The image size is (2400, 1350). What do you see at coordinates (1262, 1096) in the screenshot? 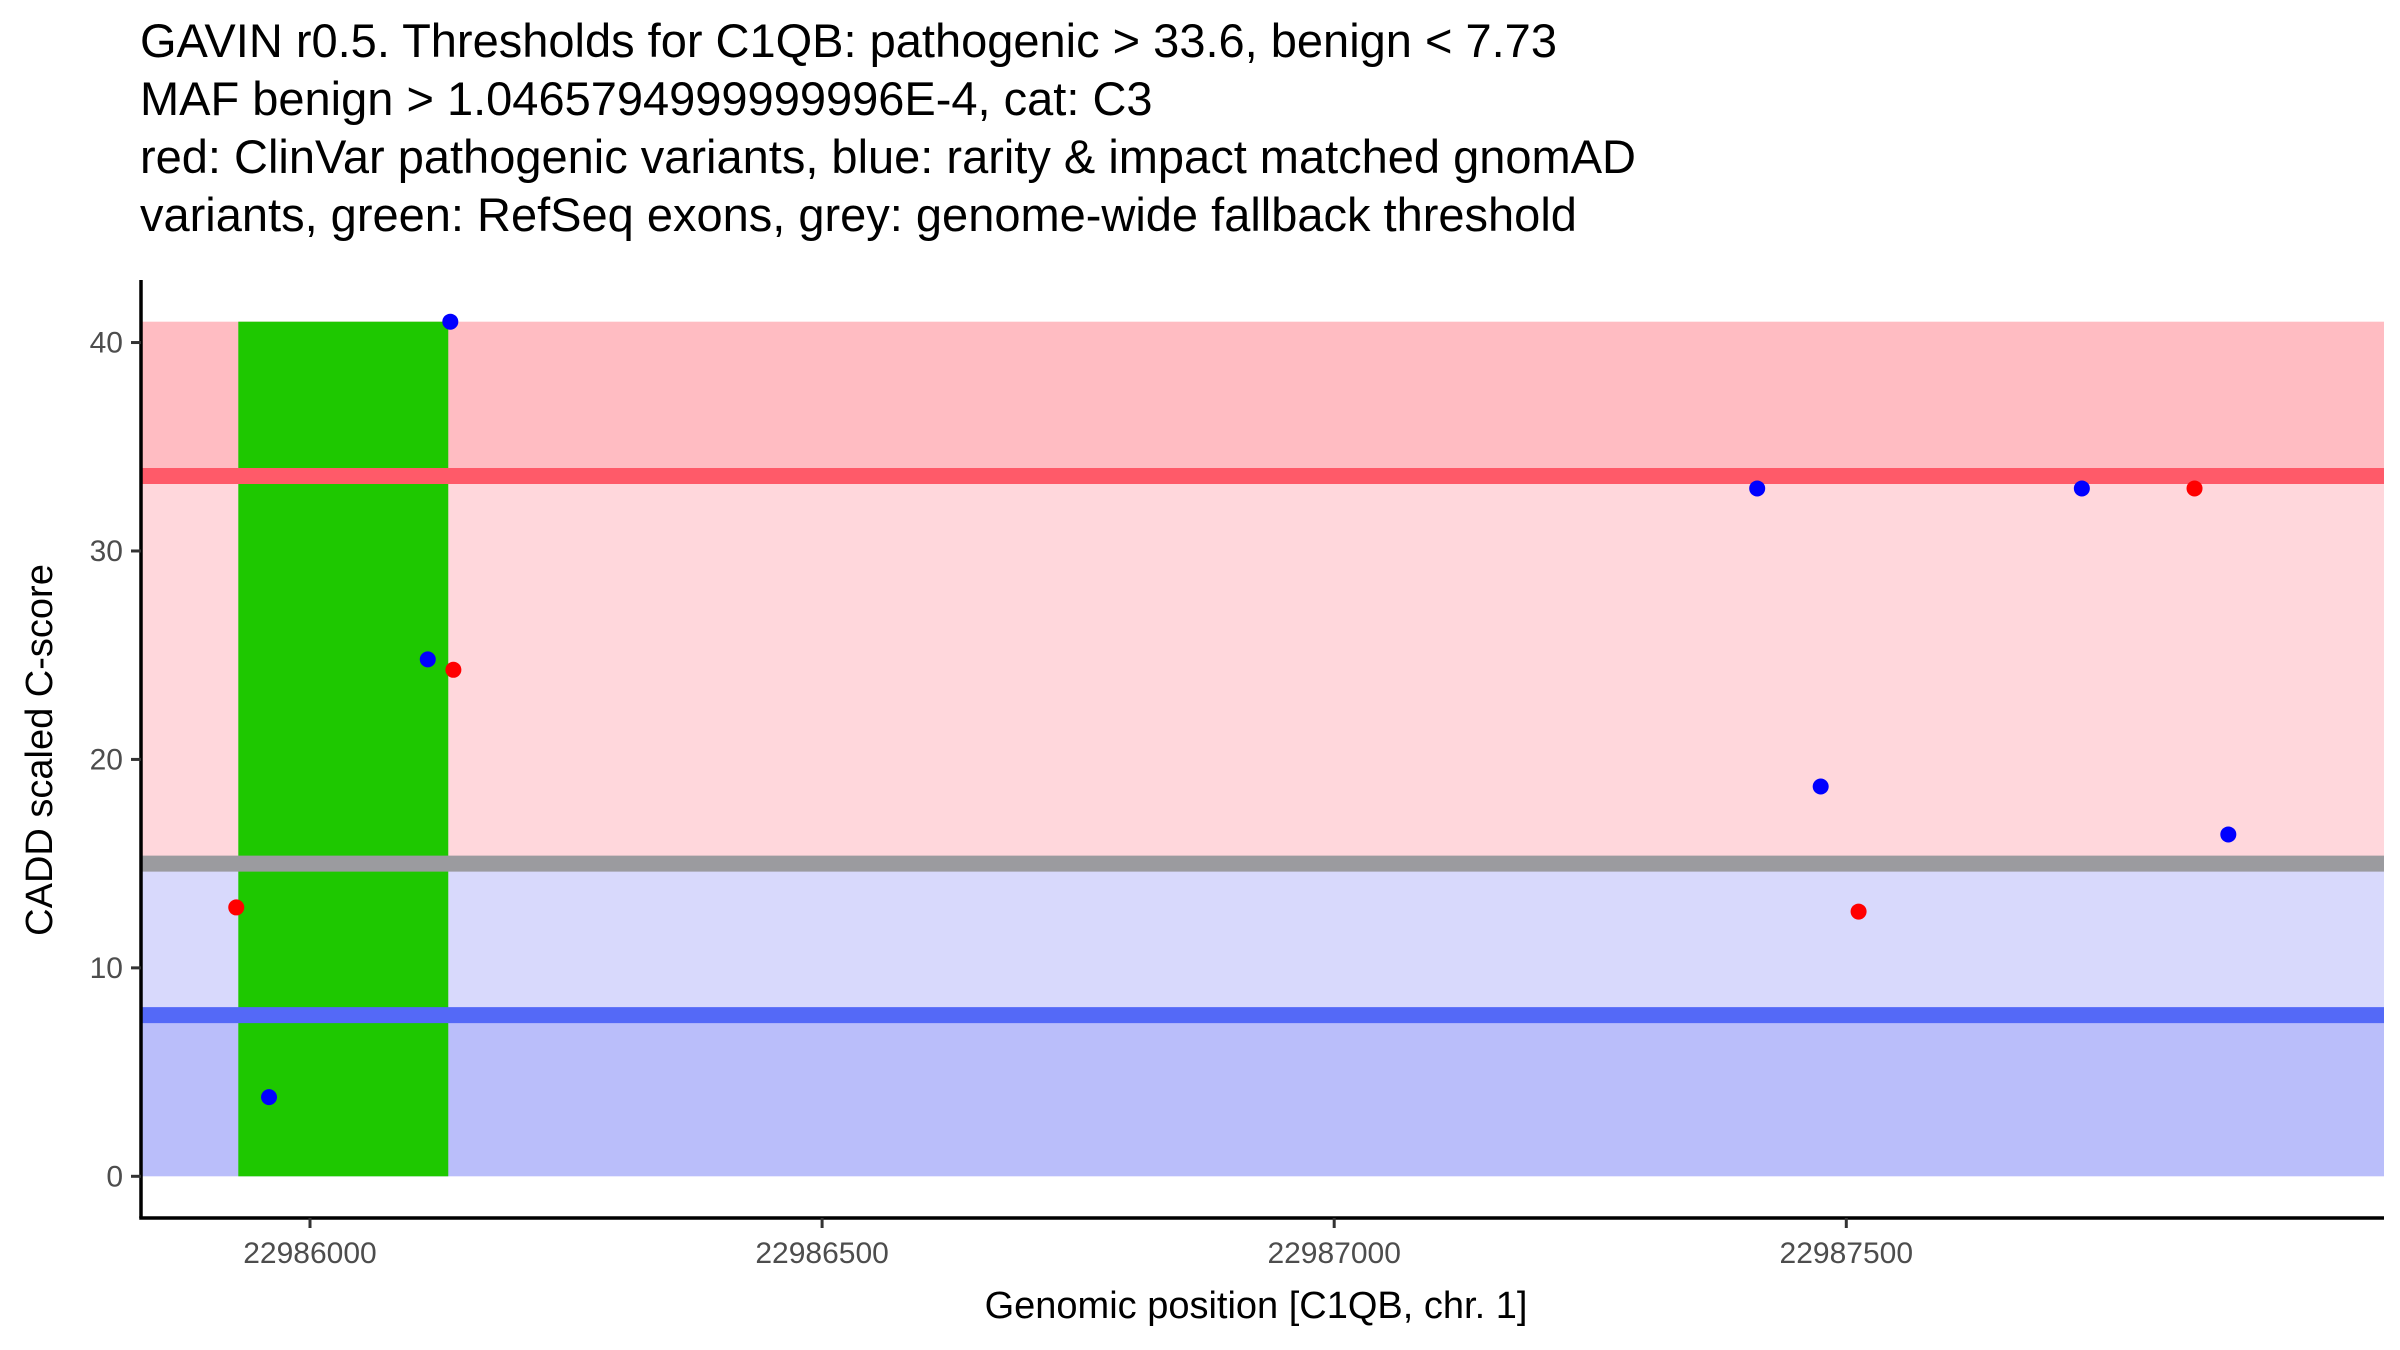
I see `region-below-benign` at bounding box center [1262, 1096].